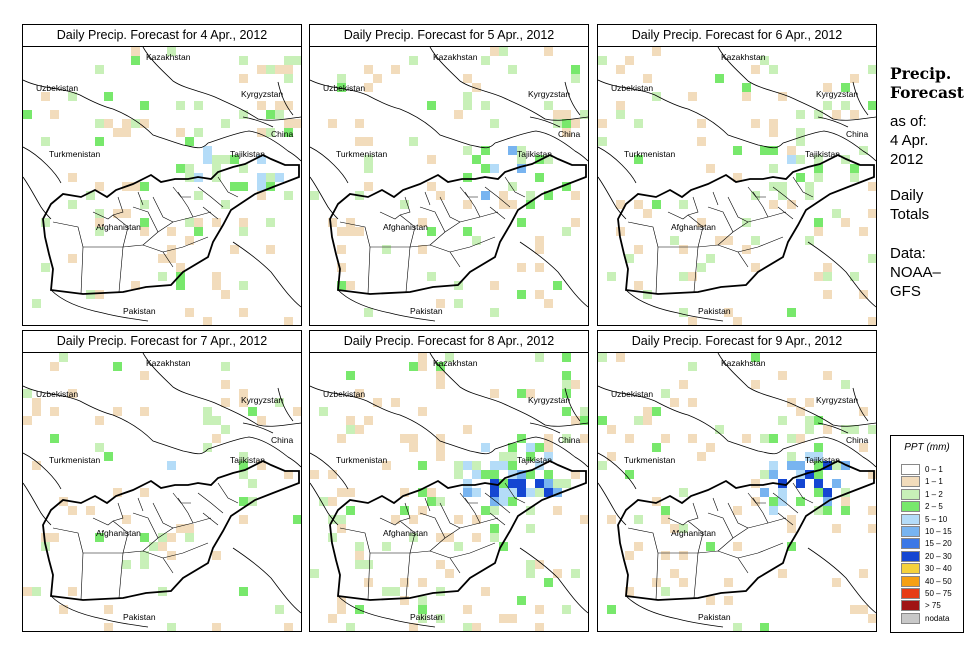 The height and width of the screenshot is (646, 975). Describe the element at coordinates (737, 341) in the screenshot. I see `panel-title: Daily Precip. Forecast for 9 Apr., 2012` at that location.